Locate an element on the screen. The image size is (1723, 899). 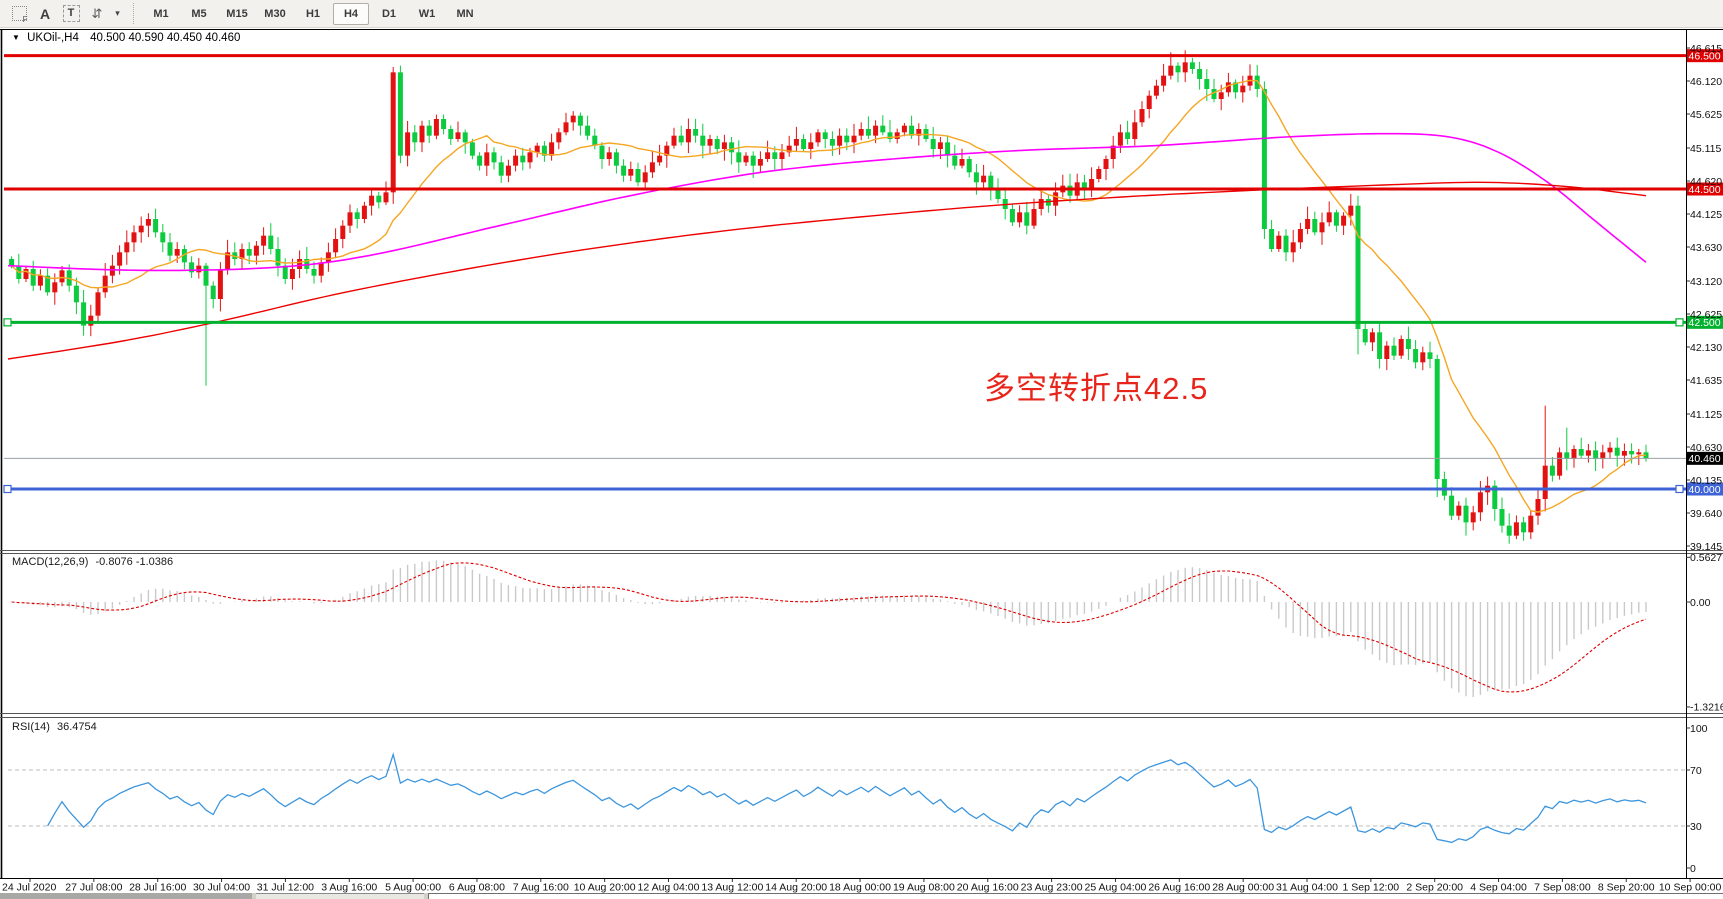
status-segment is located at coordinates (340, 896).